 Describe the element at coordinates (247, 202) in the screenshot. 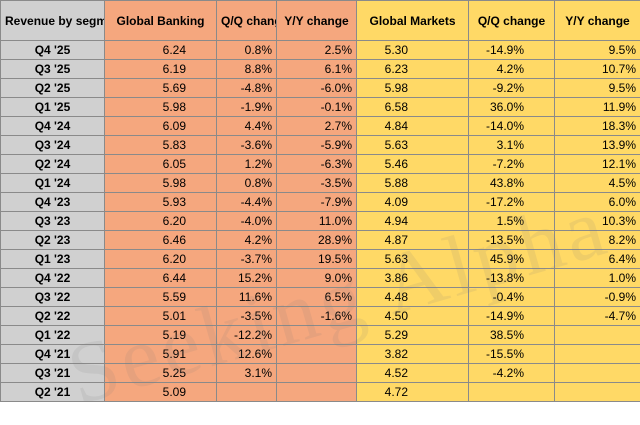

I see `gb-qq-cell: -4.4%` at that location.